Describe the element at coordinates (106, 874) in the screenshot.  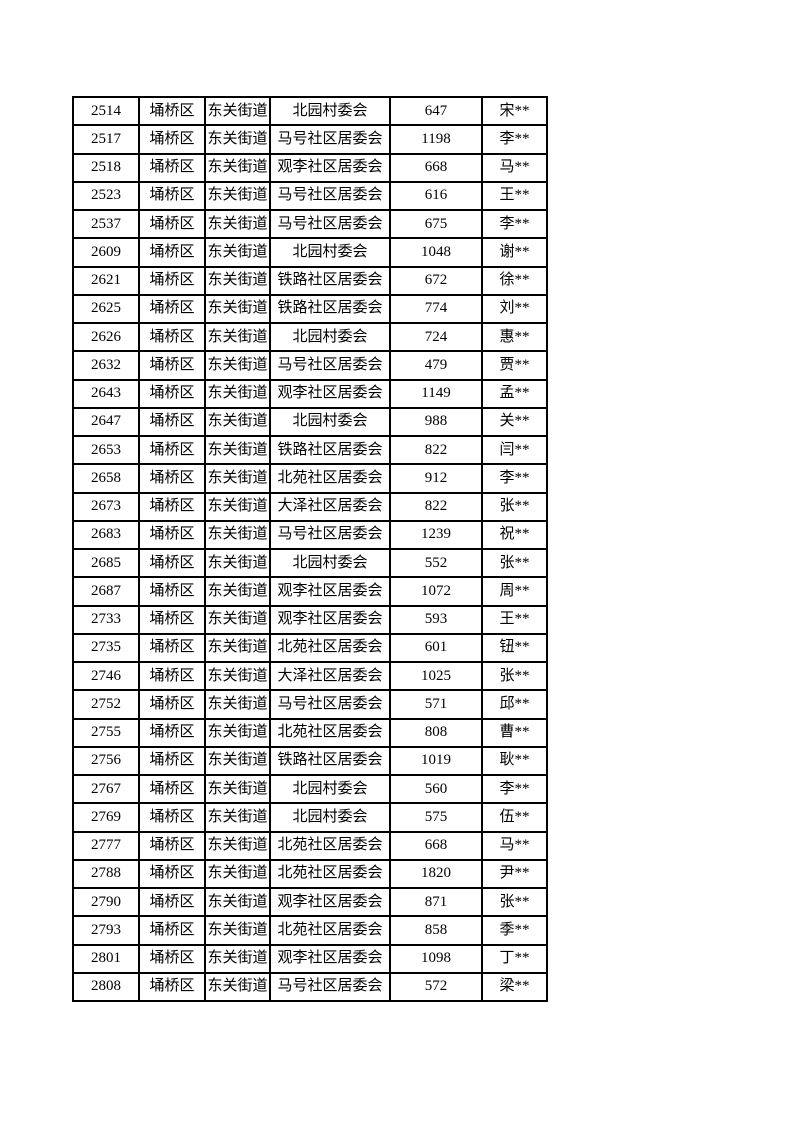
I see `cell-serial: 2788` at that location.